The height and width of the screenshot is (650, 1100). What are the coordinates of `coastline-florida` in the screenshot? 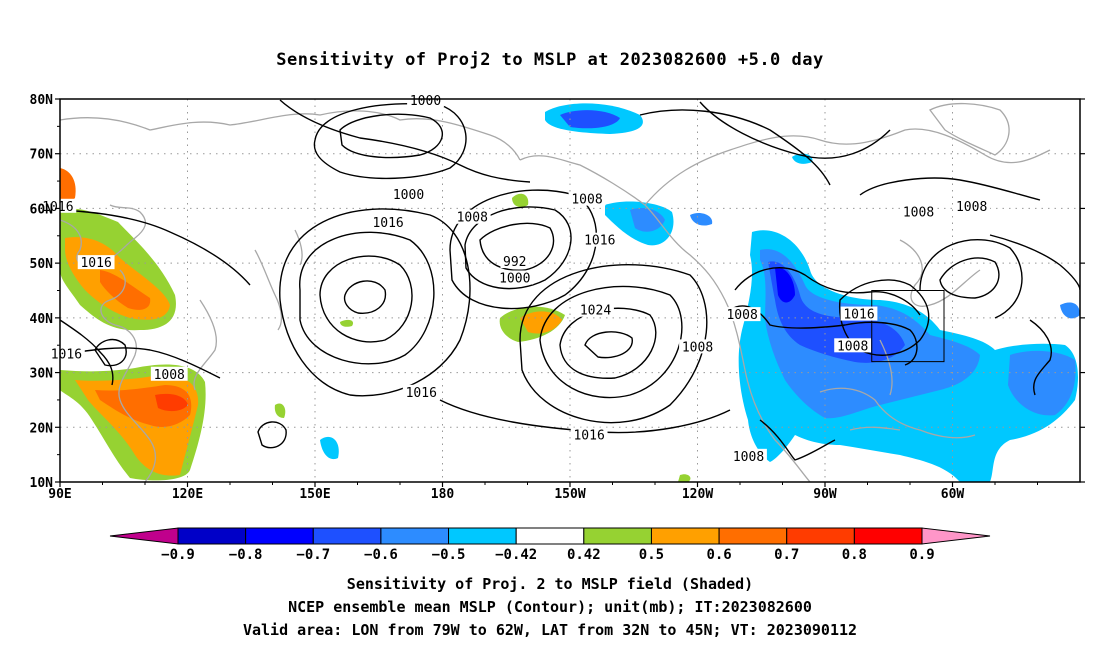 It's located at (875, 385).